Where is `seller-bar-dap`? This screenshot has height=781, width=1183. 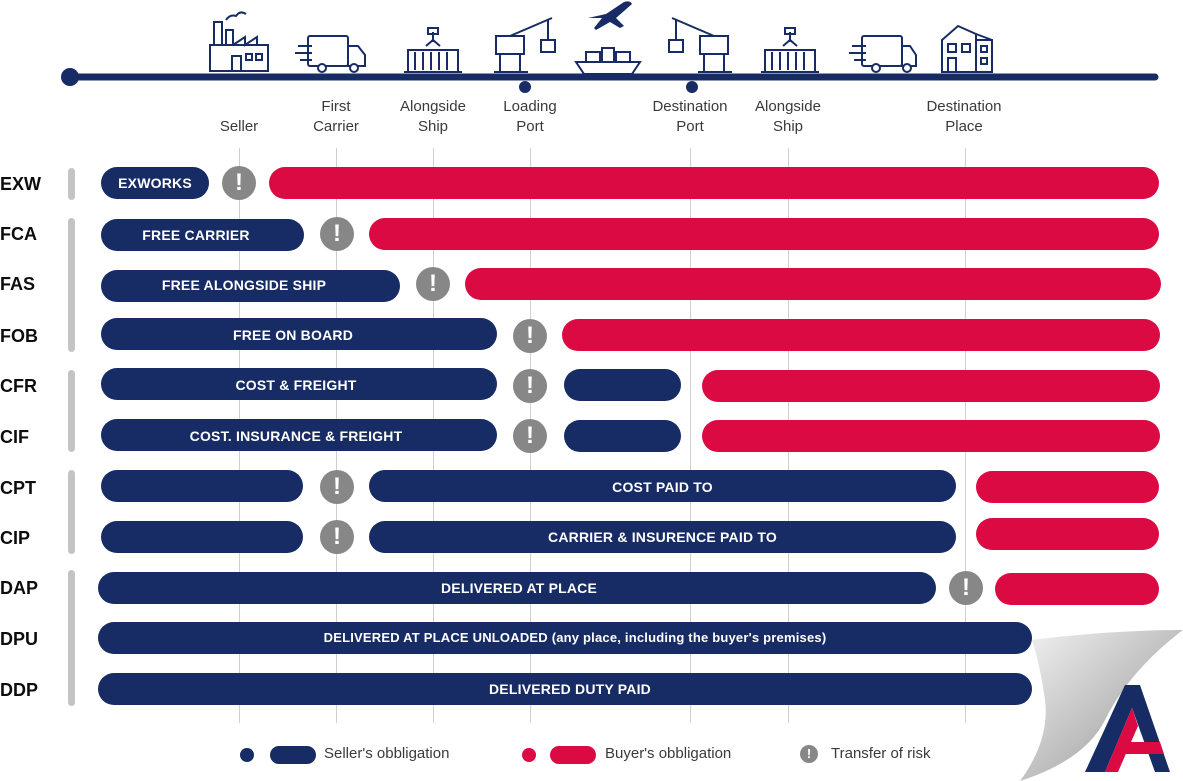
seller-bar-dap is located at coordinates (517, 588).